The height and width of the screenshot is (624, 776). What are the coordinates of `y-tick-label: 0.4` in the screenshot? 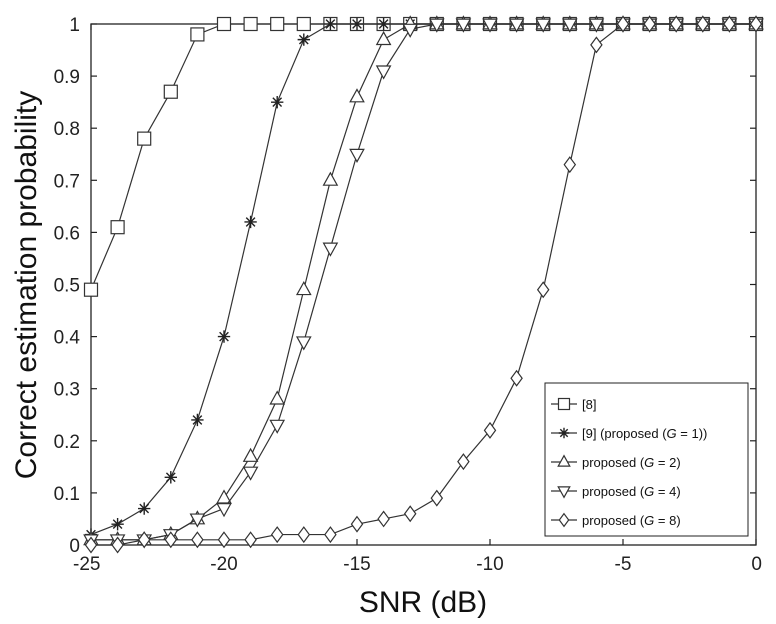 It's located at (67, 338).